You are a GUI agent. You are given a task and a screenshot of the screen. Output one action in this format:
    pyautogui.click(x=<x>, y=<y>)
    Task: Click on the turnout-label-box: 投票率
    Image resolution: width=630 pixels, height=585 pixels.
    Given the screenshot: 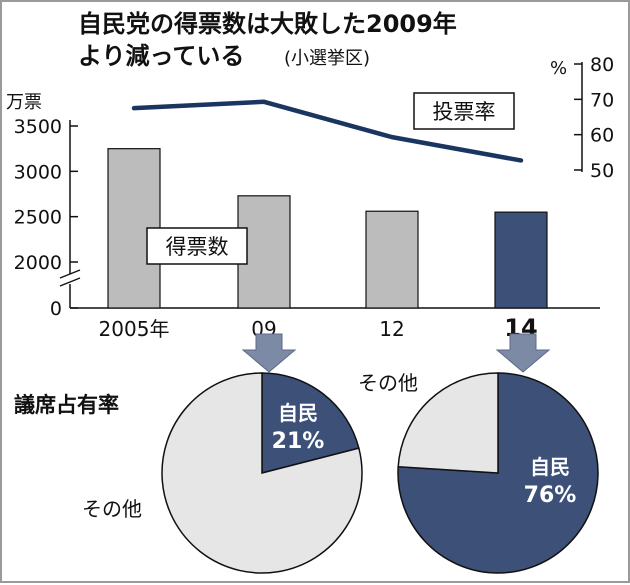 What is the action you would take?
    pyautogui.click(x=464, y=111)
    